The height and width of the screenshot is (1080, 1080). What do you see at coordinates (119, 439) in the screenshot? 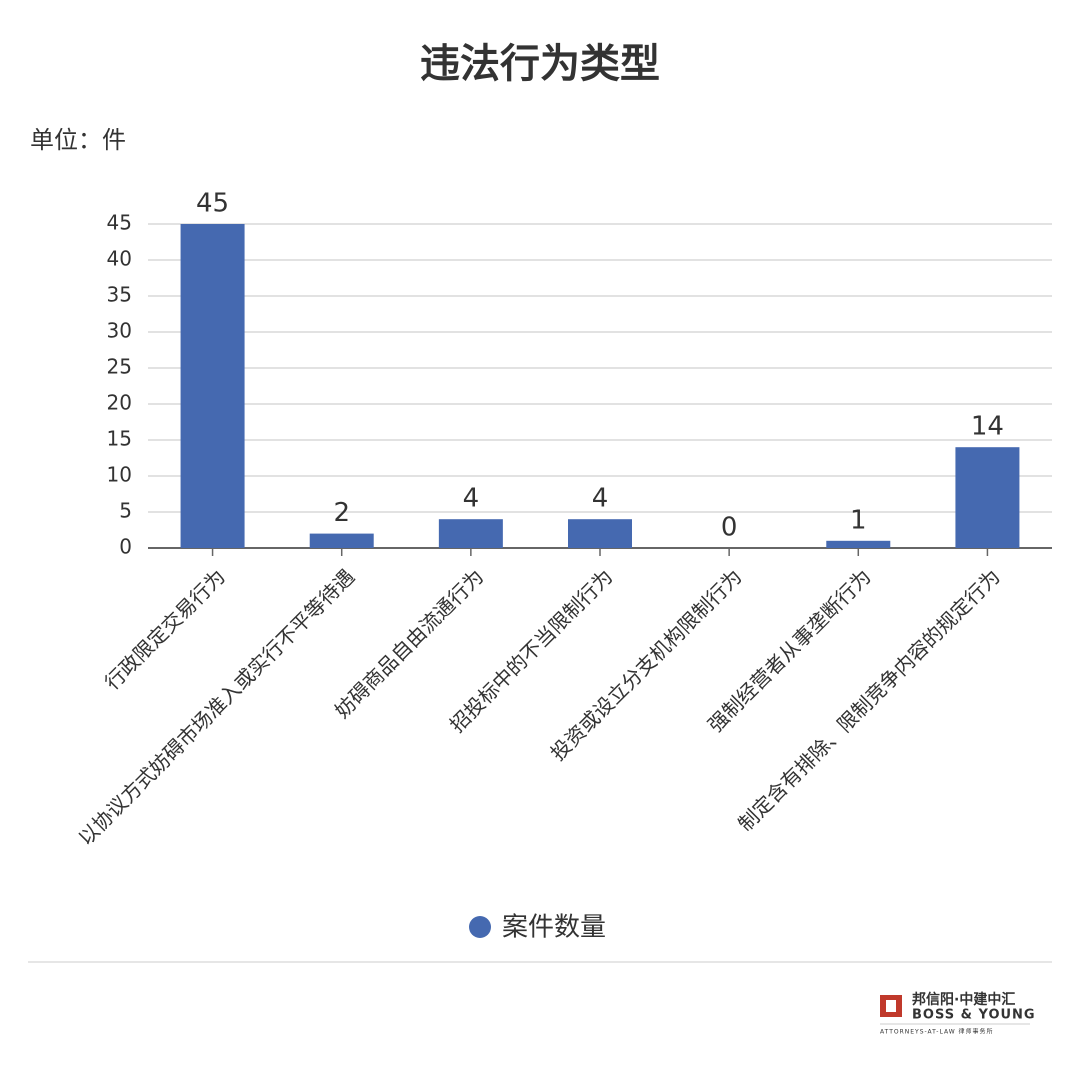
I see `y-tick-label: 15` at bounding box center [119, 439].